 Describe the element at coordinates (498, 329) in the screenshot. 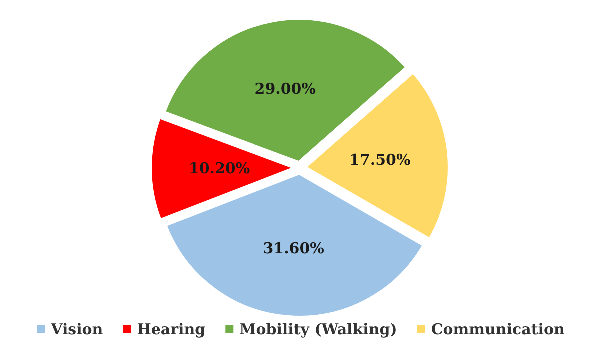

I see `legend-label: Communication` at that location.